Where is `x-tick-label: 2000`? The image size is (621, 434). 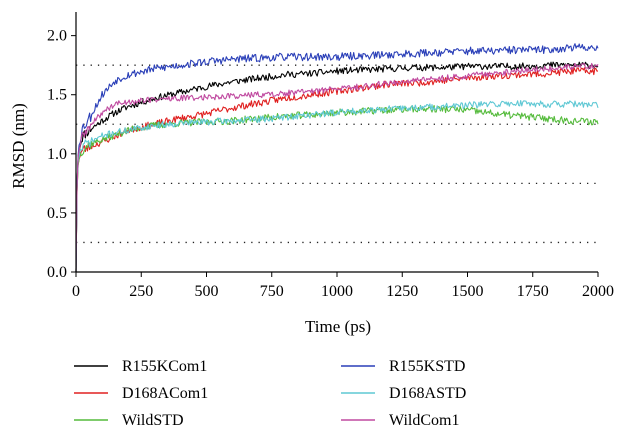 x-tick-label: 2000 is located at coordinates (598, 291).